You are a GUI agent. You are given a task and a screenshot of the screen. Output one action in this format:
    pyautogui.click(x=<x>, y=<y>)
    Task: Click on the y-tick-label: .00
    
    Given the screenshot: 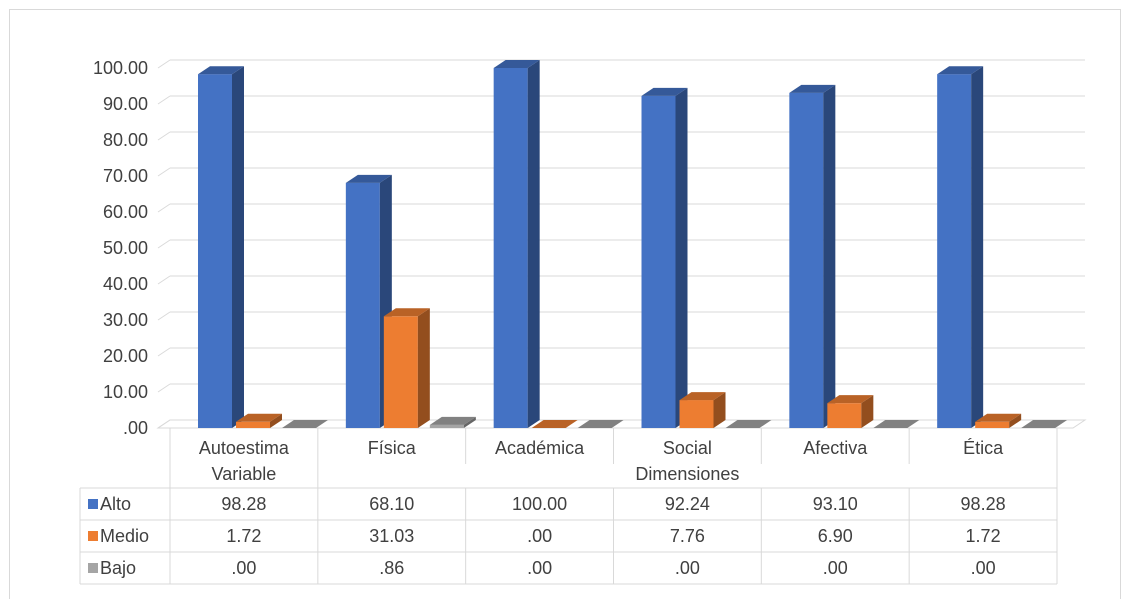 What is the action you would take?
    pyautogui.click(x=135, y=428)
    